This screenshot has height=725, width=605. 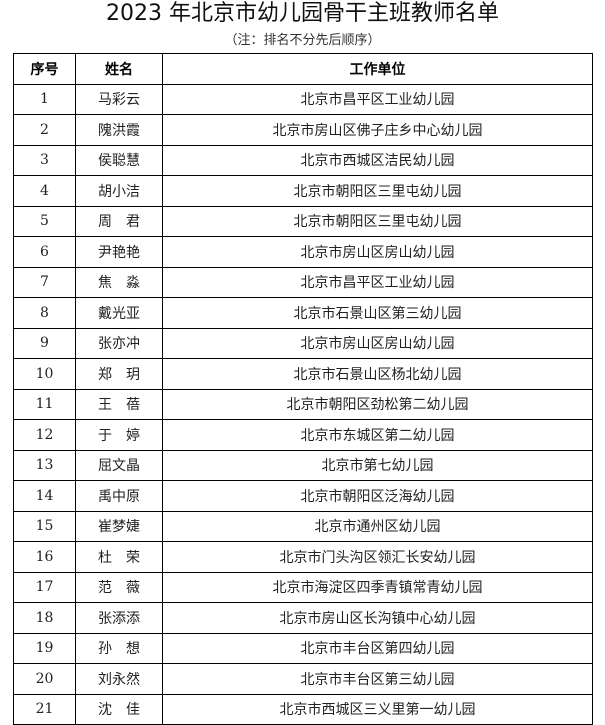 I want to click on table-row: 11 王 蓓北京市朝阳区劲松第二幼儿园, so click(x=303, y=404).